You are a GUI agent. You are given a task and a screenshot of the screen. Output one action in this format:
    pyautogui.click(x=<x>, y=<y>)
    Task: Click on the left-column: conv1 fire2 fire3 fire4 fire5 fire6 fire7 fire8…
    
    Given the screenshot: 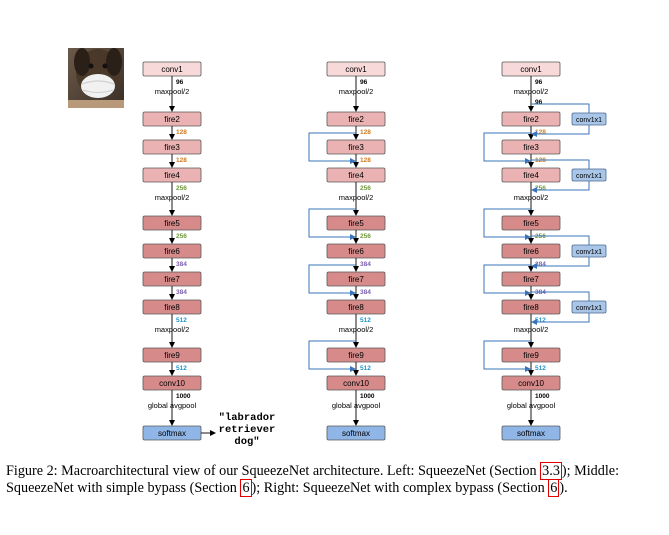 What is the action you would take?
    pyautogui.click(x=172, y=251)
    